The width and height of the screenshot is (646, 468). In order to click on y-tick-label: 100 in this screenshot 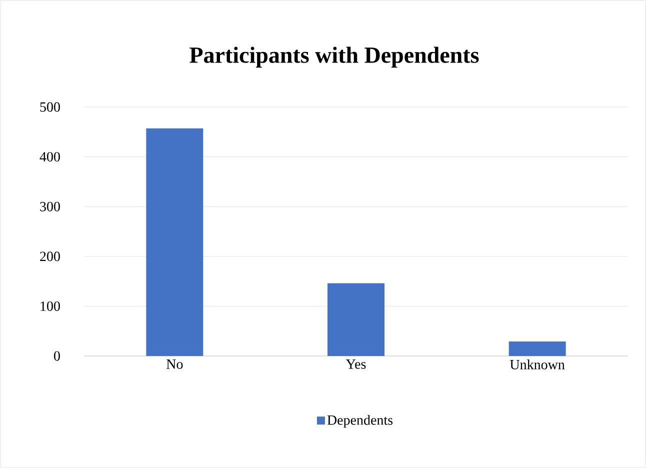, I will do `click(50, 306)`.